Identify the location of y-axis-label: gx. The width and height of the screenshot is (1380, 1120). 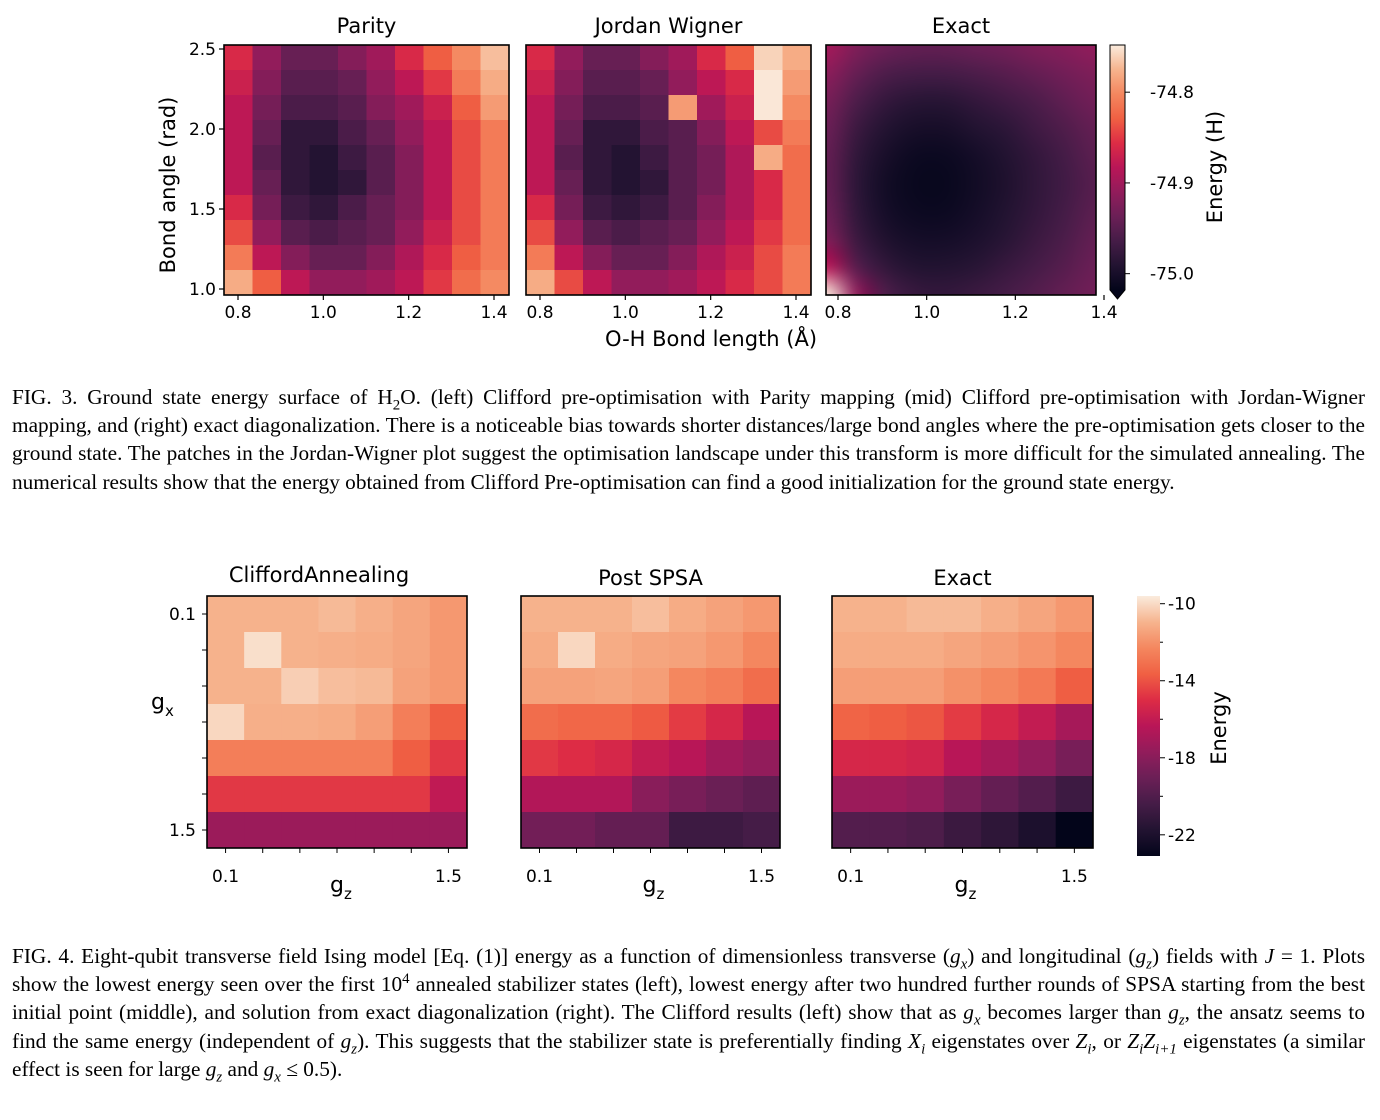
(162, 705).